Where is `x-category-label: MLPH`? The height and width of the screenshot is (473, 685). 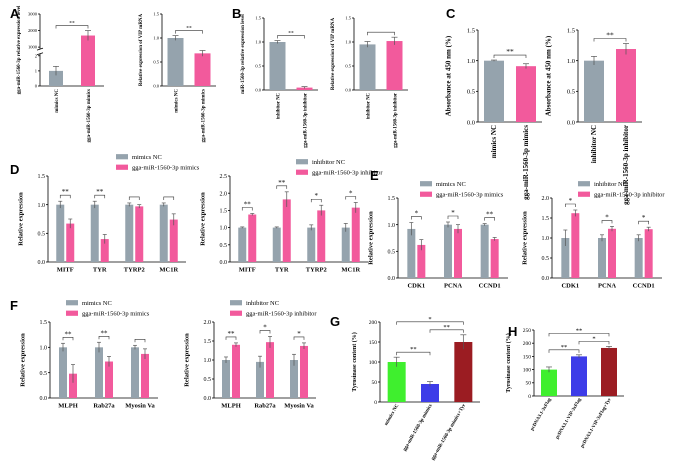 x-category-label: MLPH is located at coordinates (68, 406).